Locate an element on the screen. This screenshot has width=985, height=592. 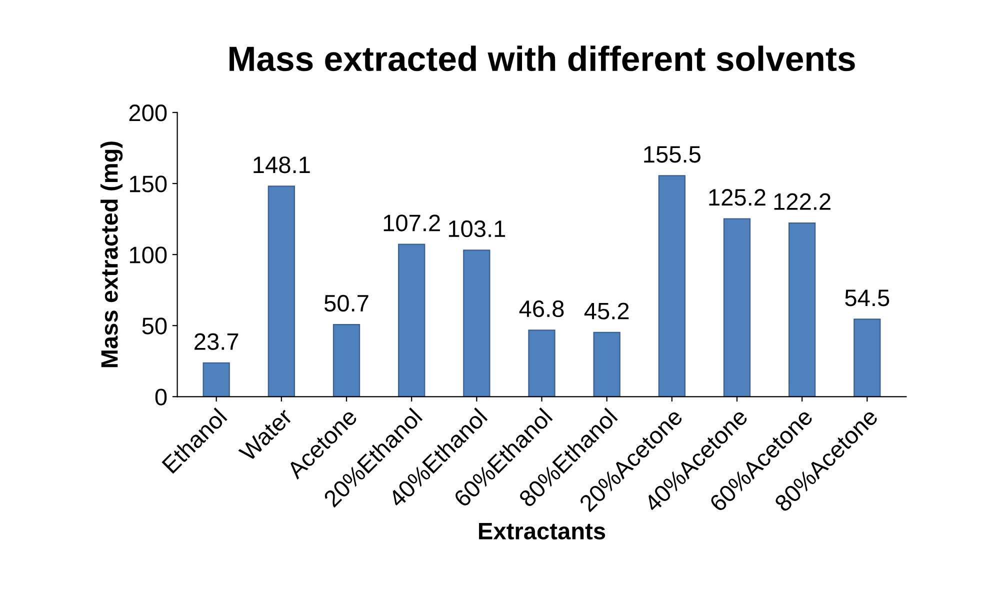
y-tick-label: 0 is located at coordinates (161, 397).